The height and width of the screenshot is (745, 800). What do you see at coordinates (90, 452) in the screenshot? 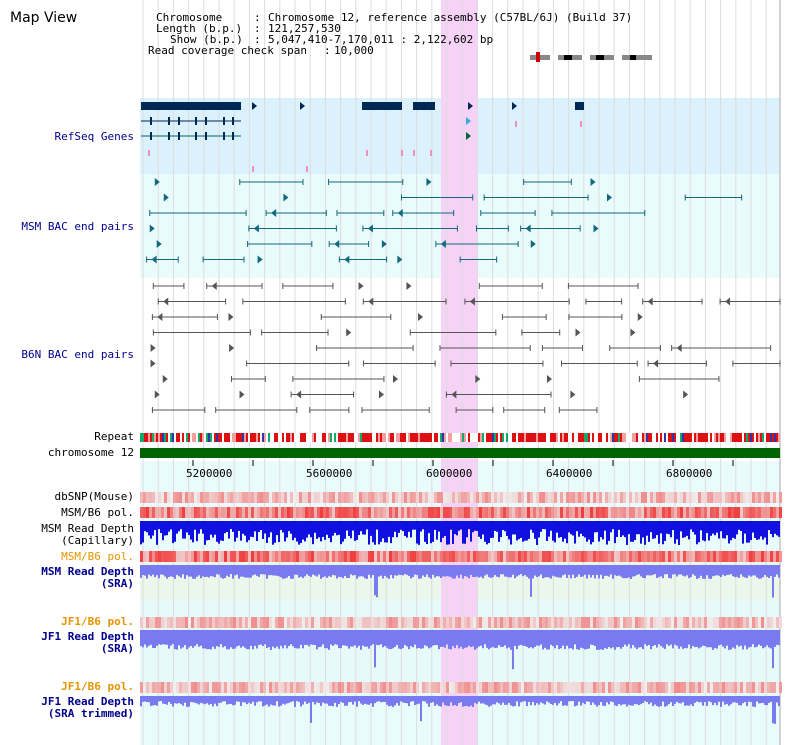
I see `chromosome-label: chromosome 12` at bounding box center [90, 452].